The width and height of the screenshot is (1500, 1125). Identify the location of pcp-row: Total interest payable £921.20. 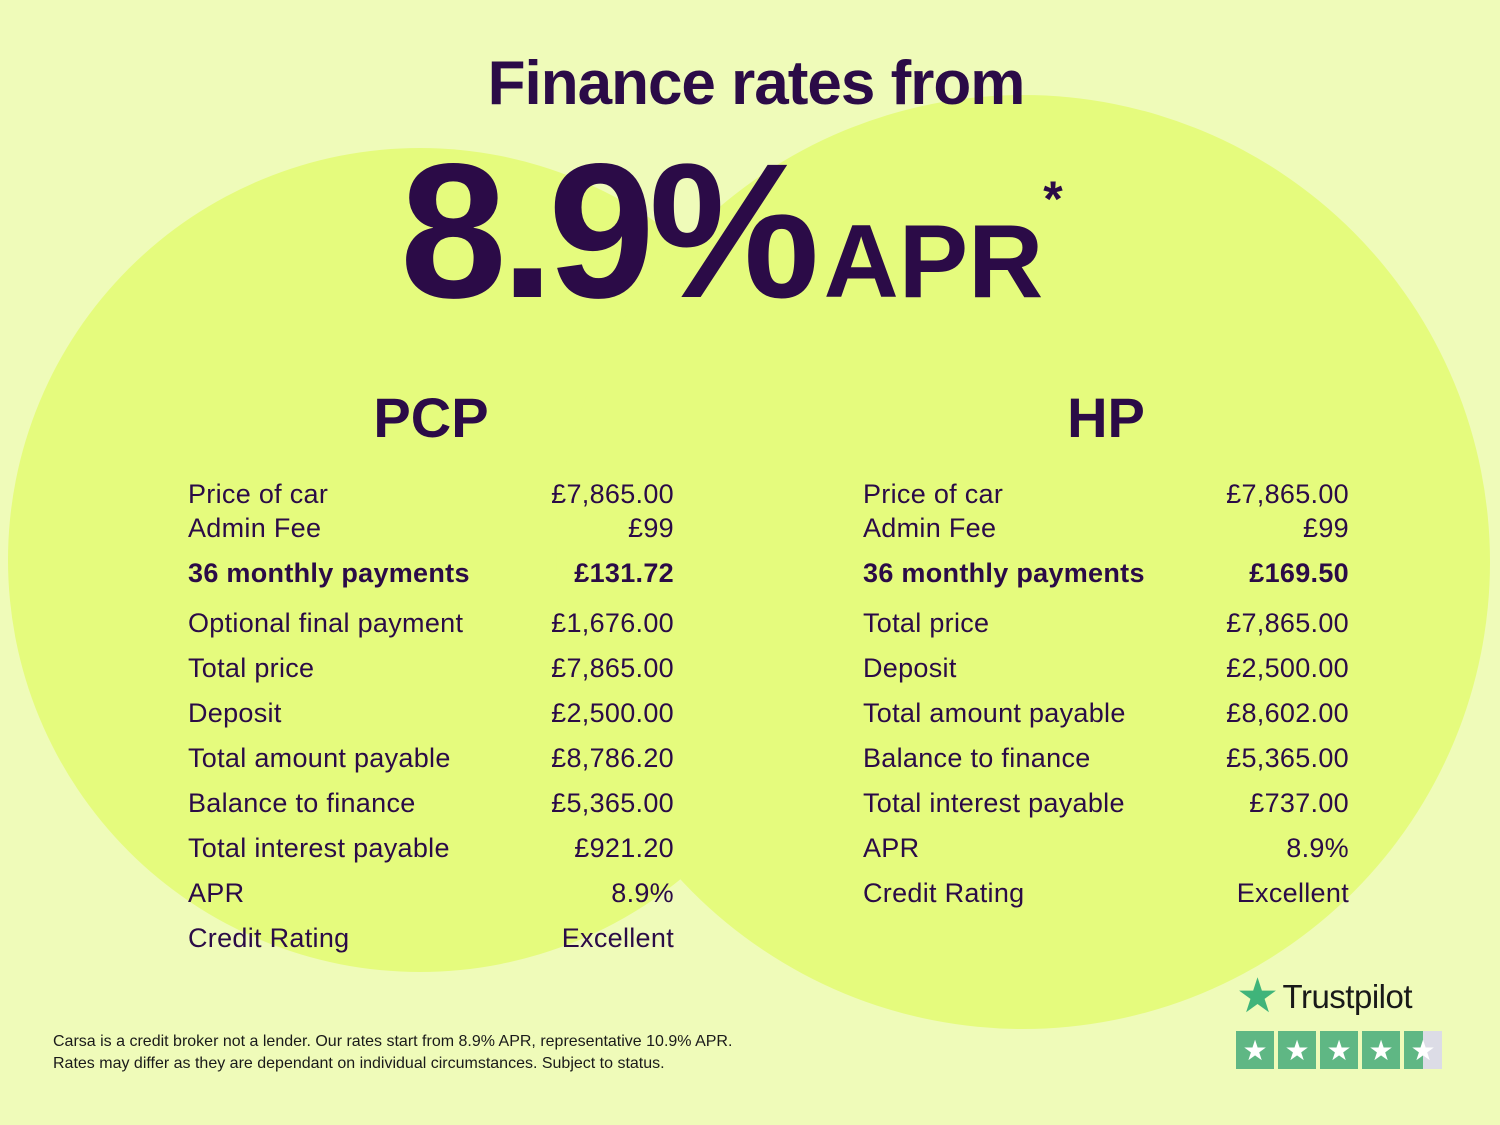
(431, 848).